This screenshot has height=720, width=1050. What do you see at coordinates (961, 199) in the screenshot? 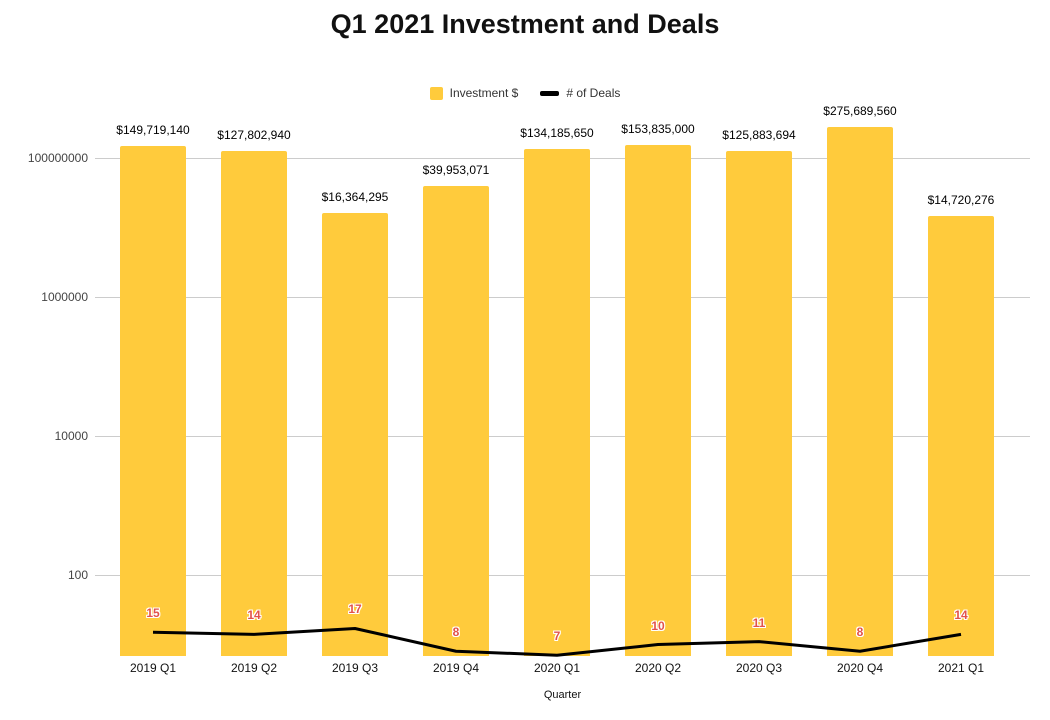
I see `bar-value-label: $14,720,276` at bounding box center [961, 199].